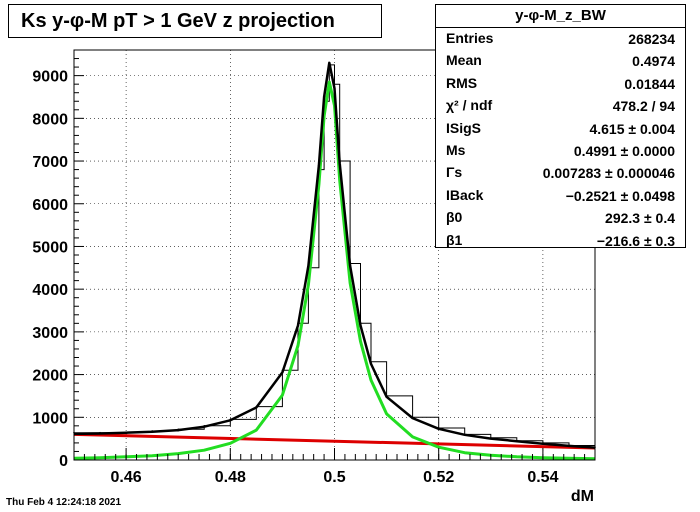 The width and height of the screenshot is (700, 512). I want to click on stats-label: IBack, so click(465, 194).